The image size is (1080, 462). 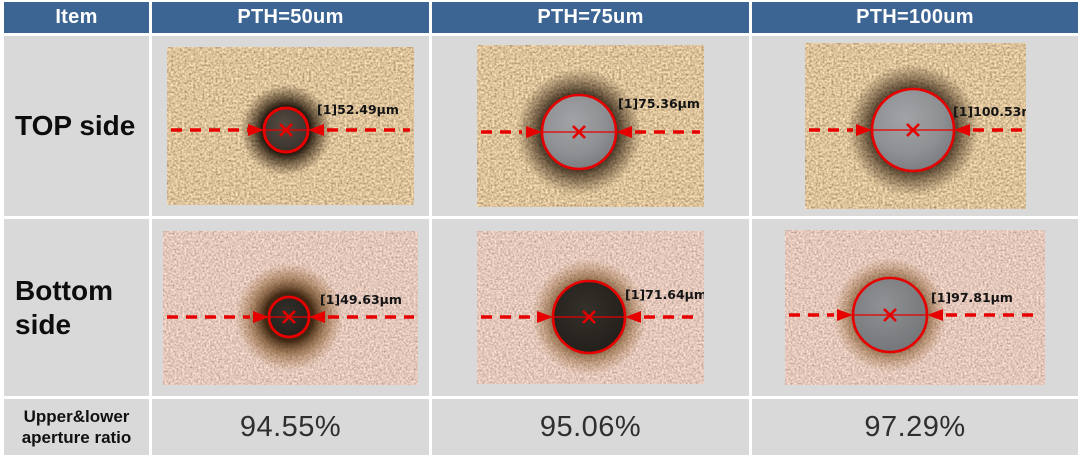 I want to click on micrograph-top-pth50: [1]52.49μm, so click(x=290, y=126).